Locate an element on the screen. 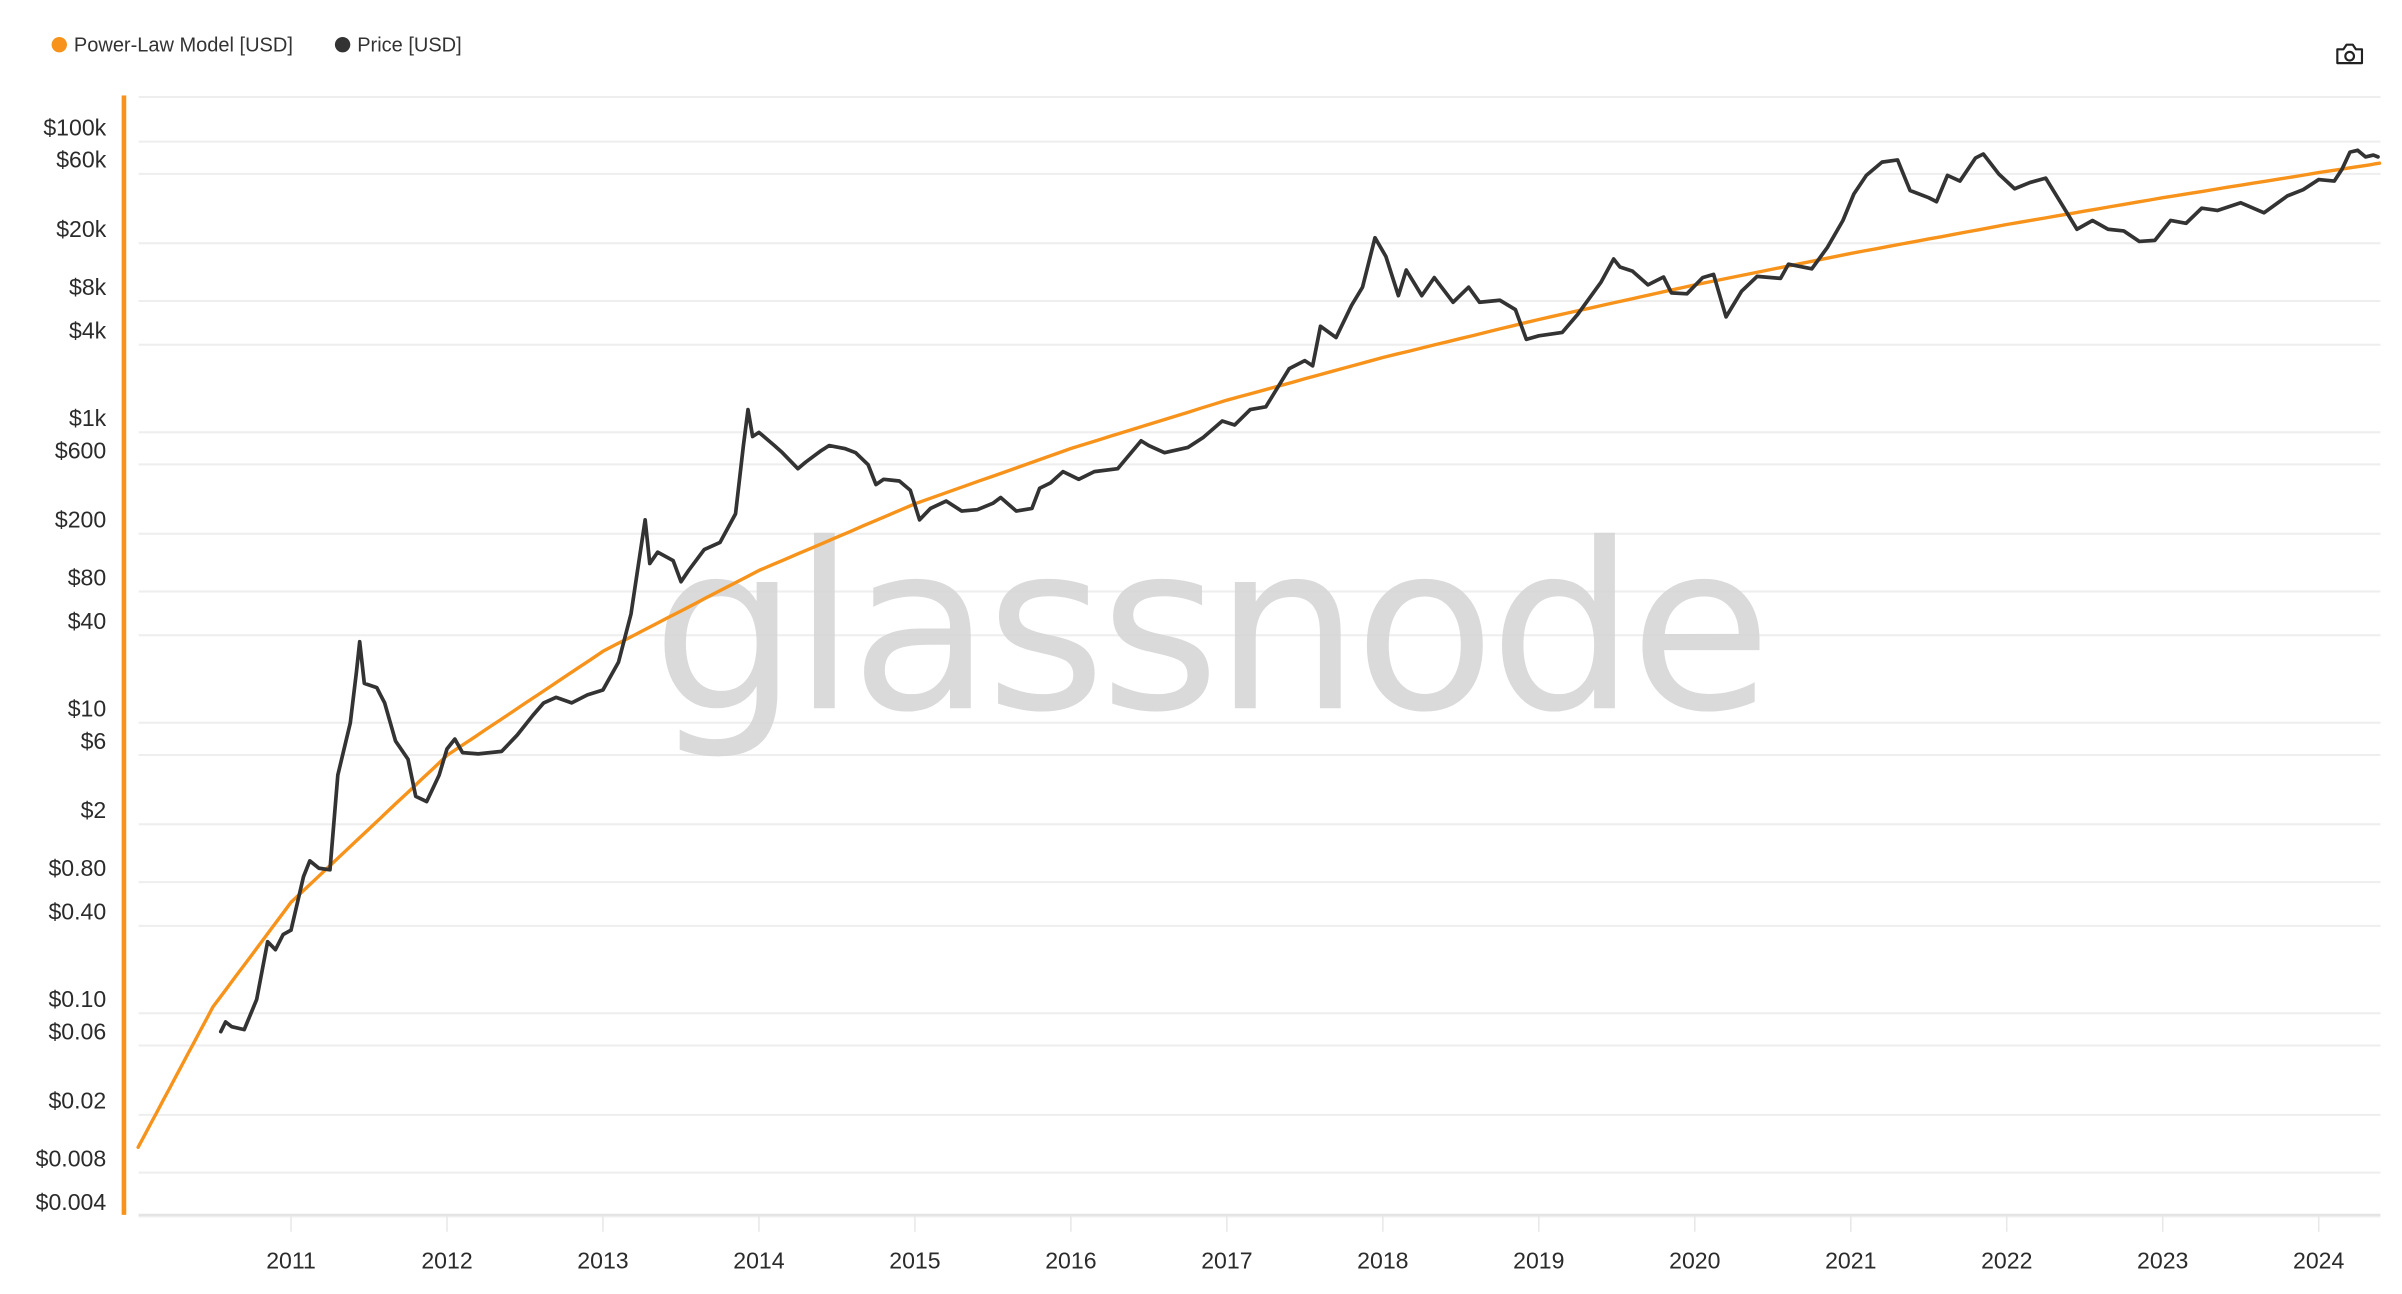 The height and width of the screenshot is (1294, 2402). y-tick-label: $1k is located at coordinates (88, 418).